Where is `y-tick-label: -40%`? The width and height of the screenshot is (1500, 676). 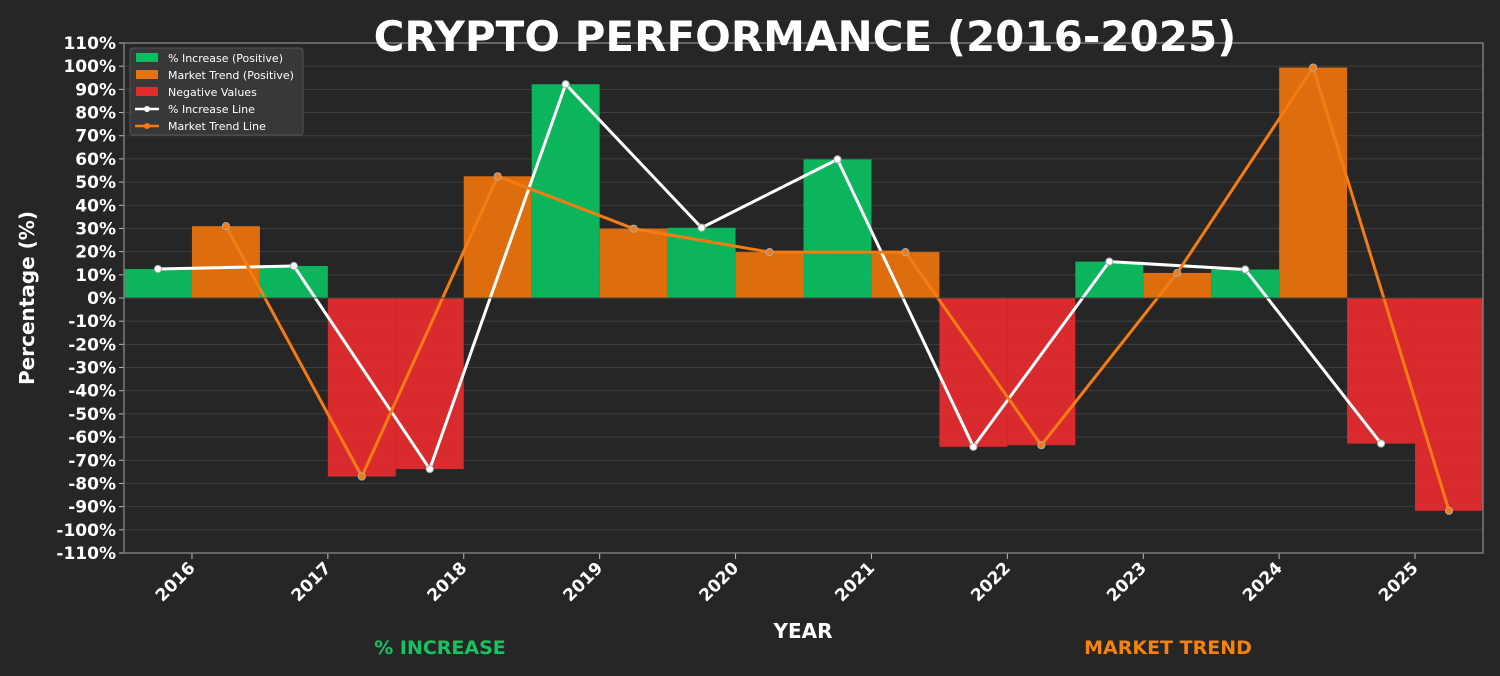 y-tick-label: -40% is located at coordinates (92, 392).